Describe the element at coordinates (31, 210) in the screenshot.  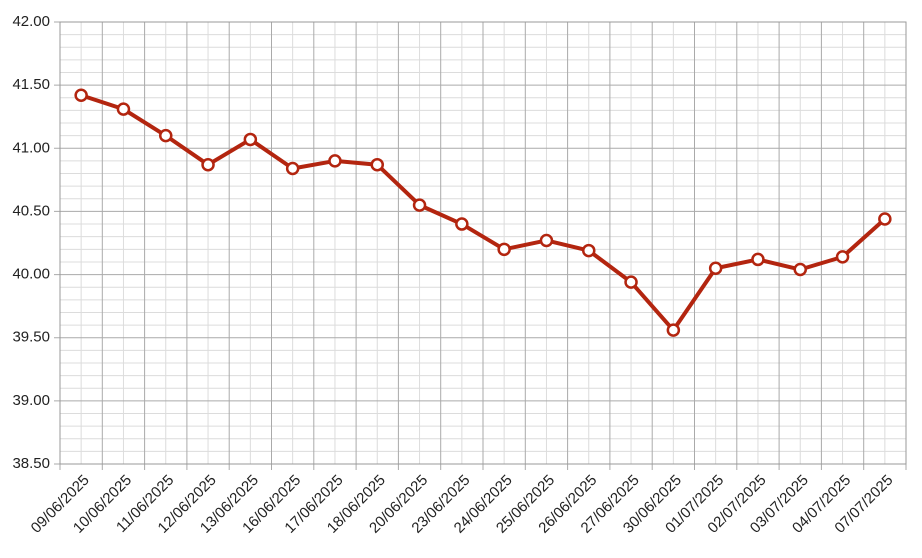
I see `y-tick-label: 40.50` at that location.